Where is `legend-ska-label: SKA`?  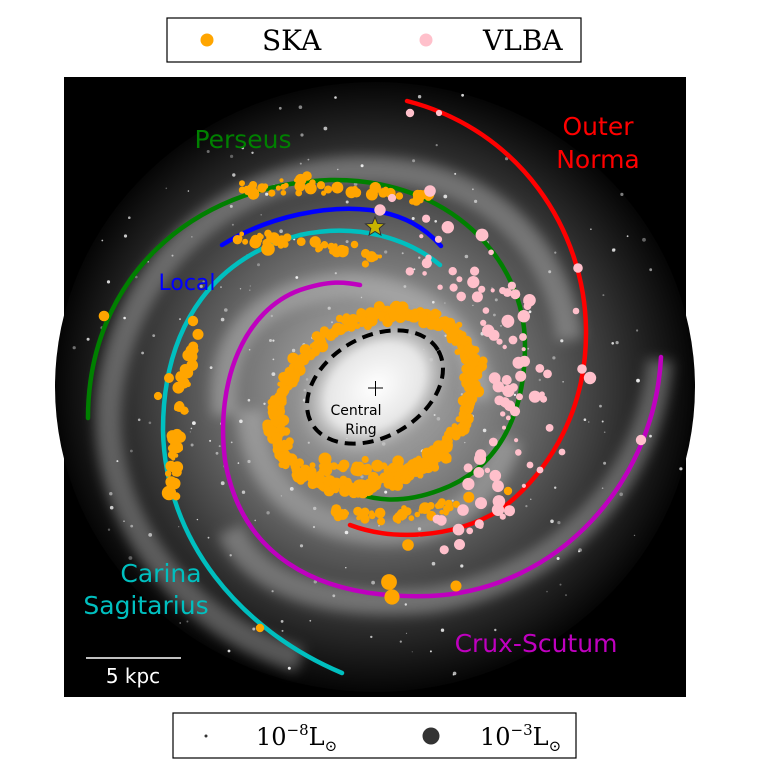 legend-ska-label: SKA is located at coordinates (292, 40).